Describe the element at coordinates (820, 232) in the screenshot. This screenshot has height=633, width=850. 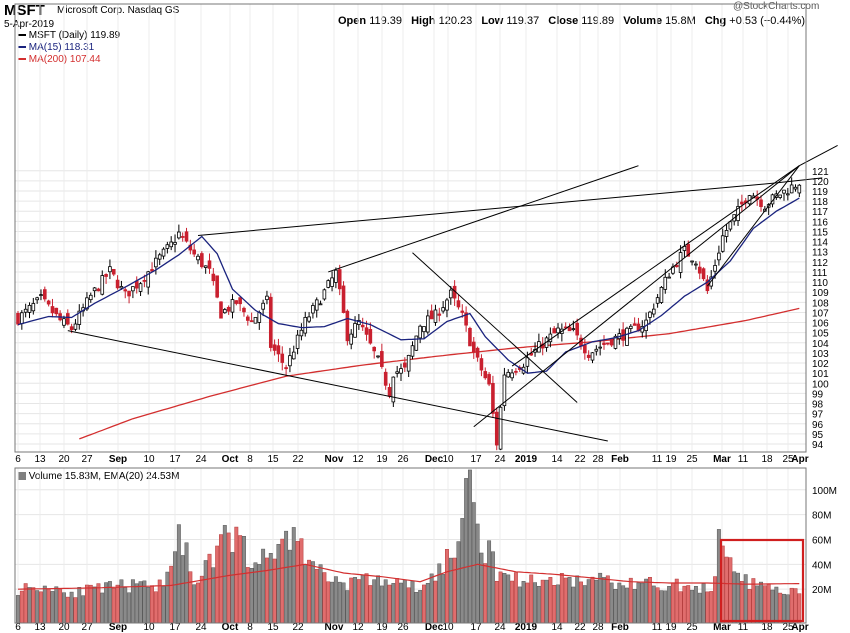
I see `price-tick-label: 115` at that location.